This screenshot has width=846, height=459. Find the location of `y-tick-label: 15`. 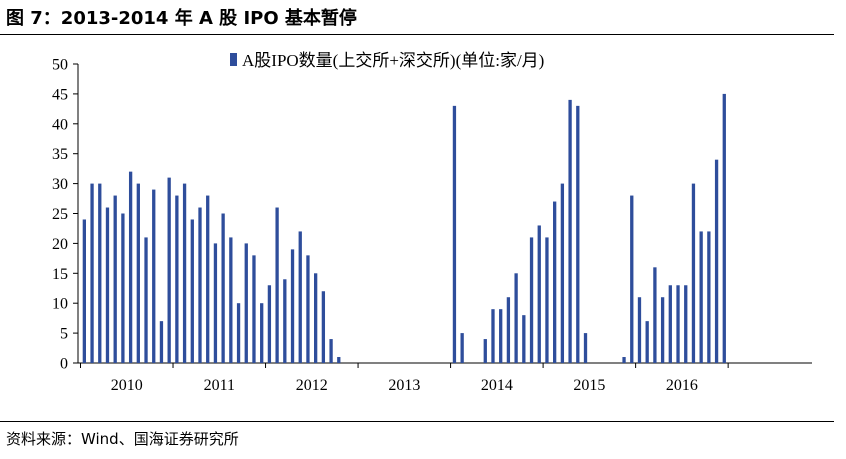

y-tick-label: 15 is located at coordinates (60, 274).